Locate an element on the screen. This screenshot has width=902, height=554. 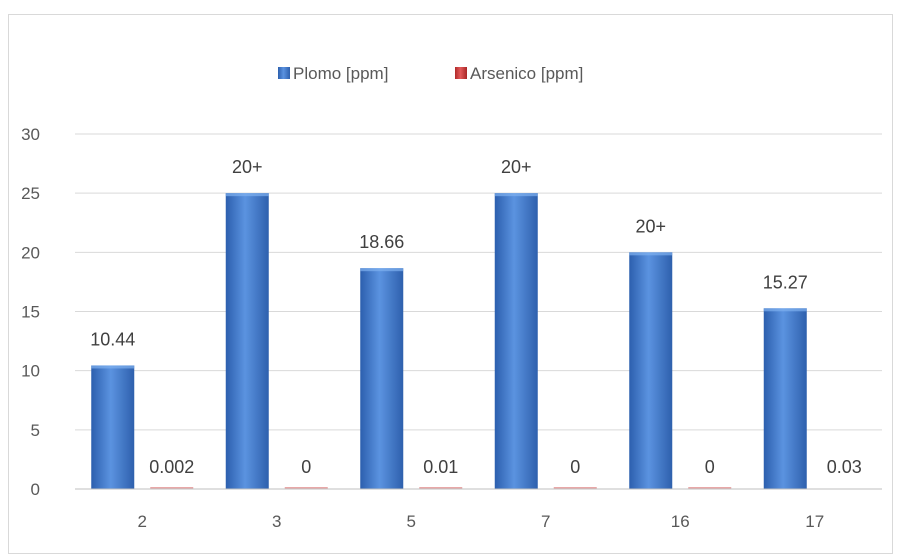
x-tick-label: 5 is located at coordinates (411, 521).